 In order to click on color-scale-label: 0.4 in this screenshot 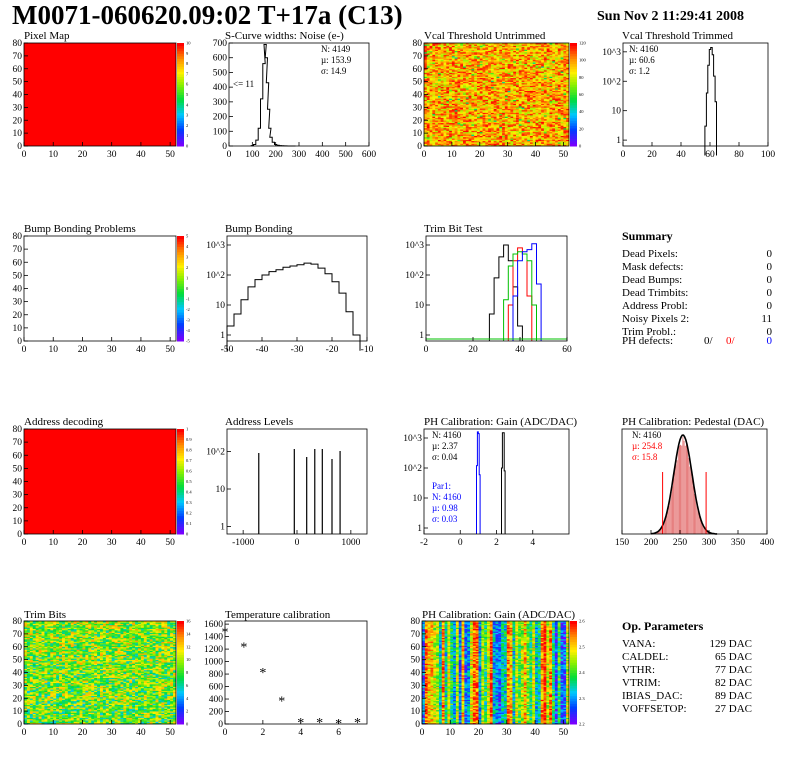, I will do `click(189, 492)`.